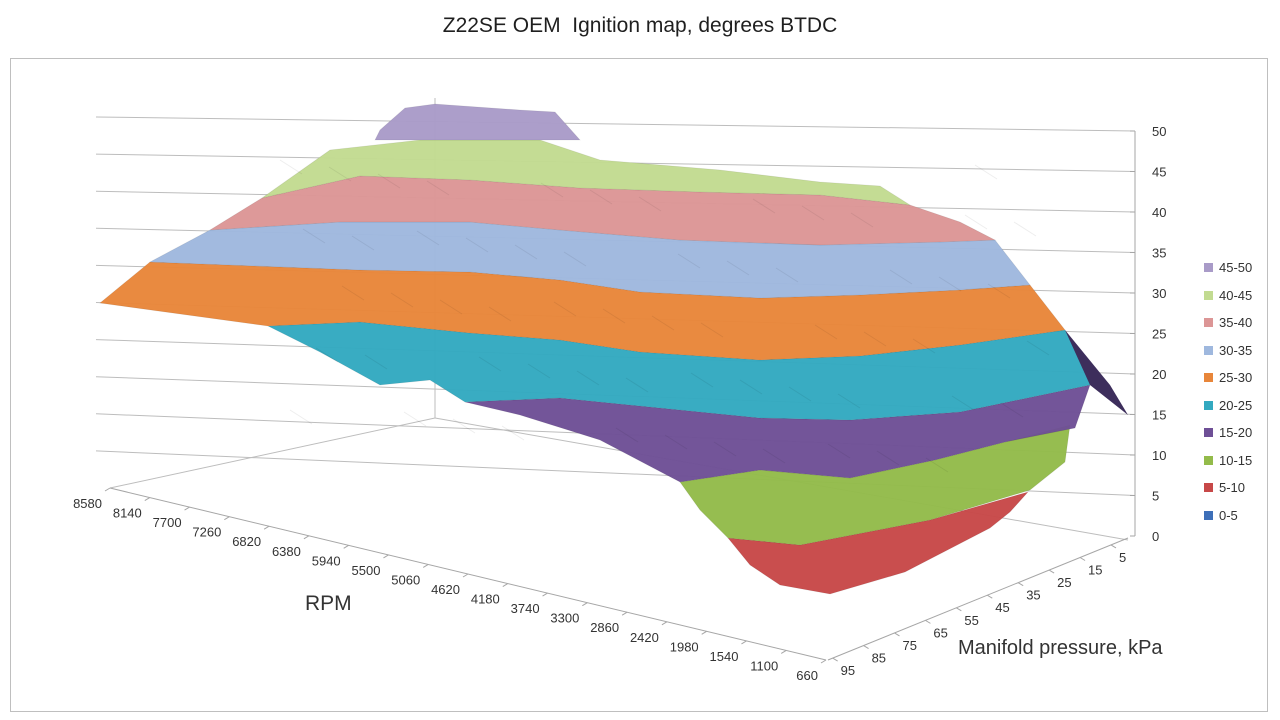  I want to click on rpm-tick-label: 4620, so click(445, 589).